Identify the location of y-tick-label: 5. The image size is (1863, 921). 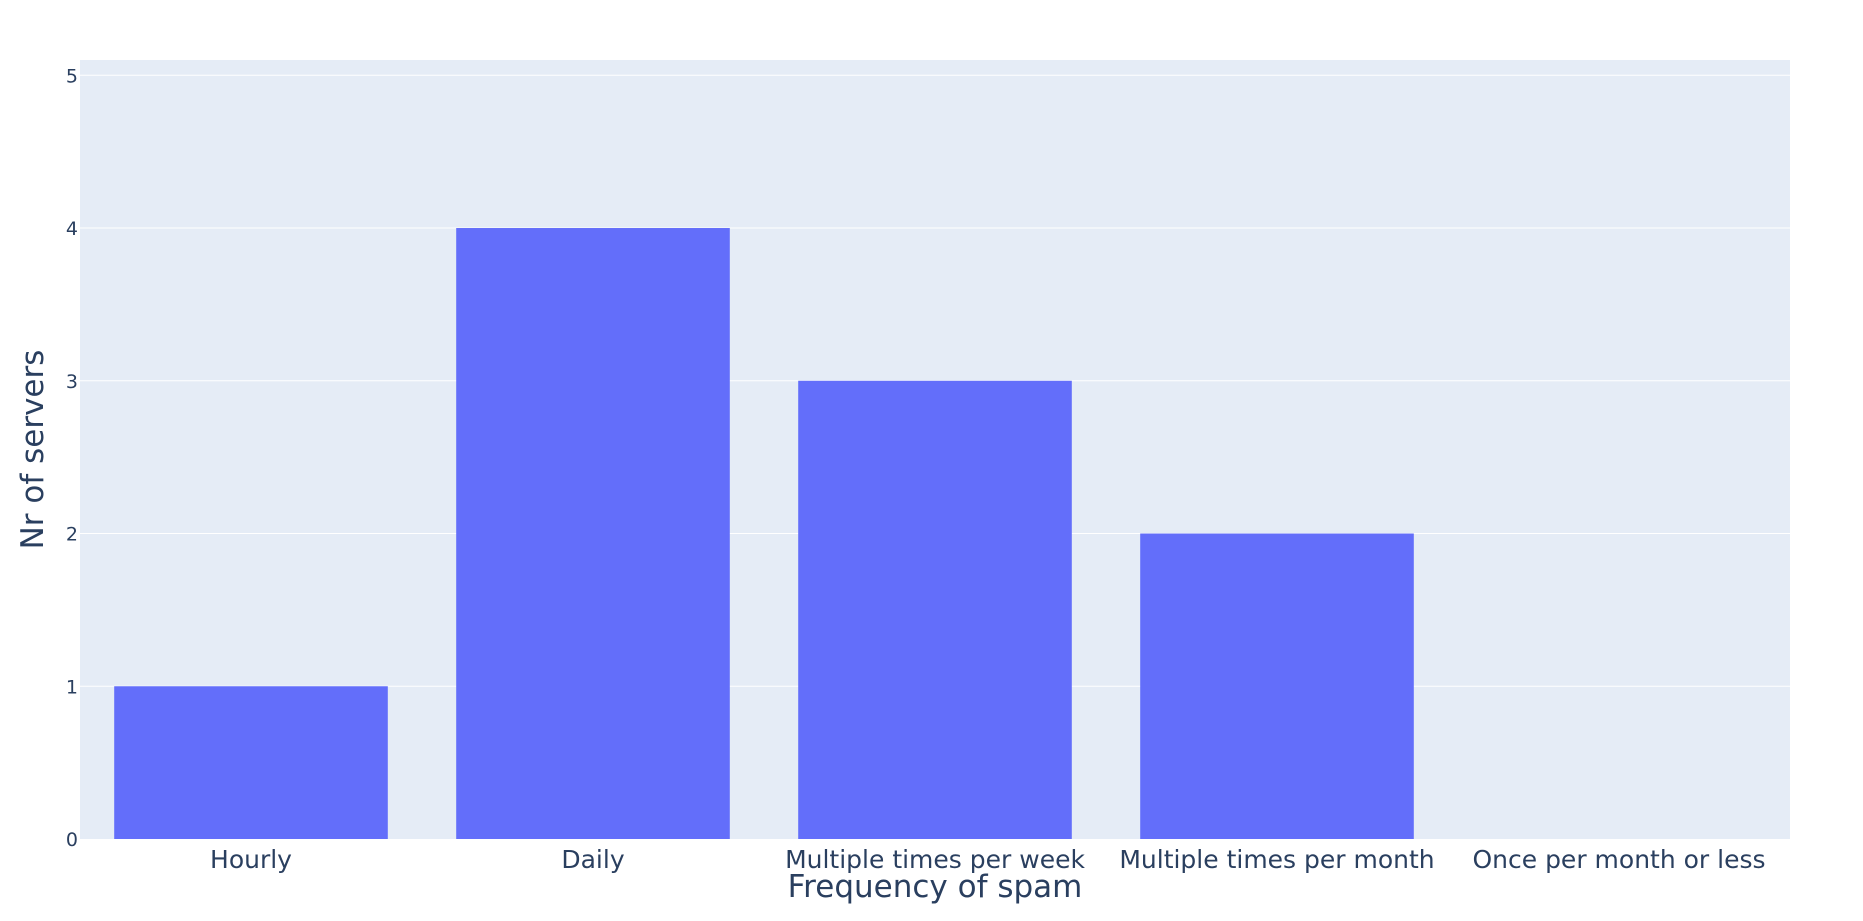
(72, 76).